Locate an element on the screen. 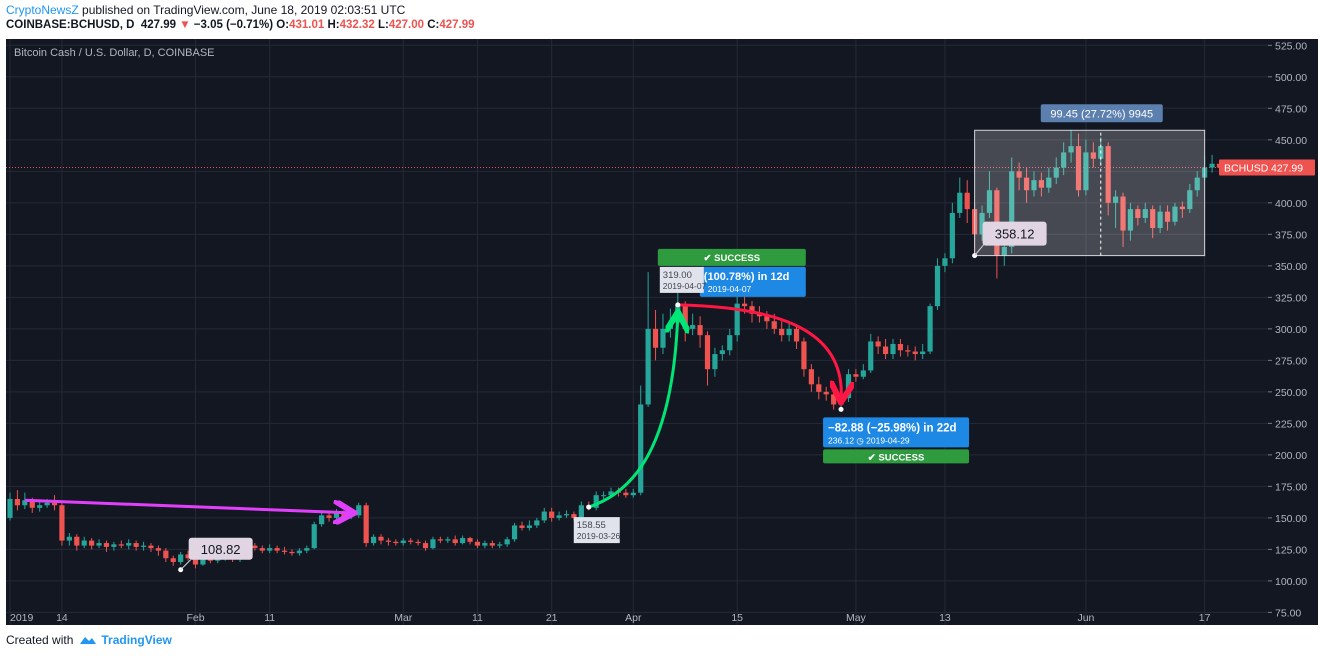  open-label: O: is located at coordinates (283, 25).